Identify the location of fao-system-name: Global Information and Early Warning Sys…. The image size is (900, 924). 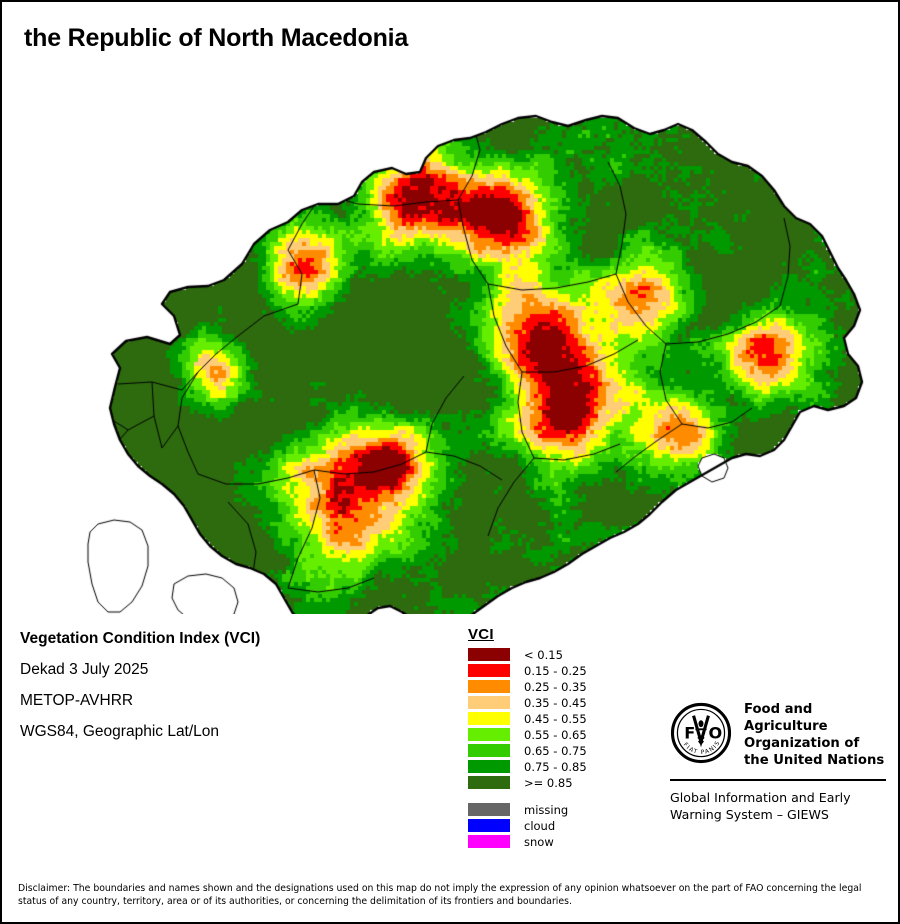
(760, 805).